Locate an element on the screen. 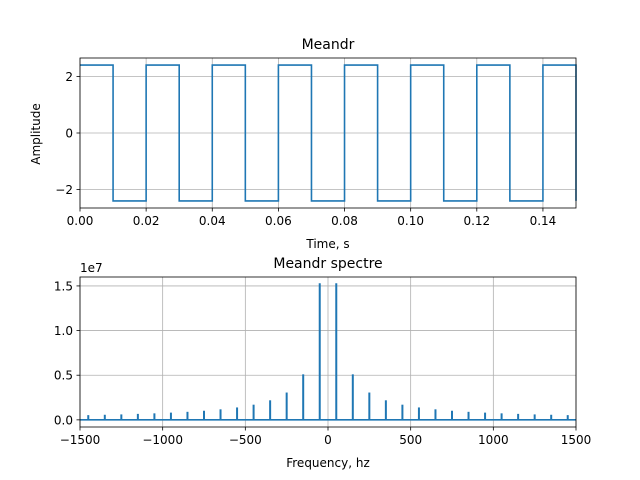 This screenshot has height=480, width=640. x-tick-label: −500 is located at coordinates (245, 440).